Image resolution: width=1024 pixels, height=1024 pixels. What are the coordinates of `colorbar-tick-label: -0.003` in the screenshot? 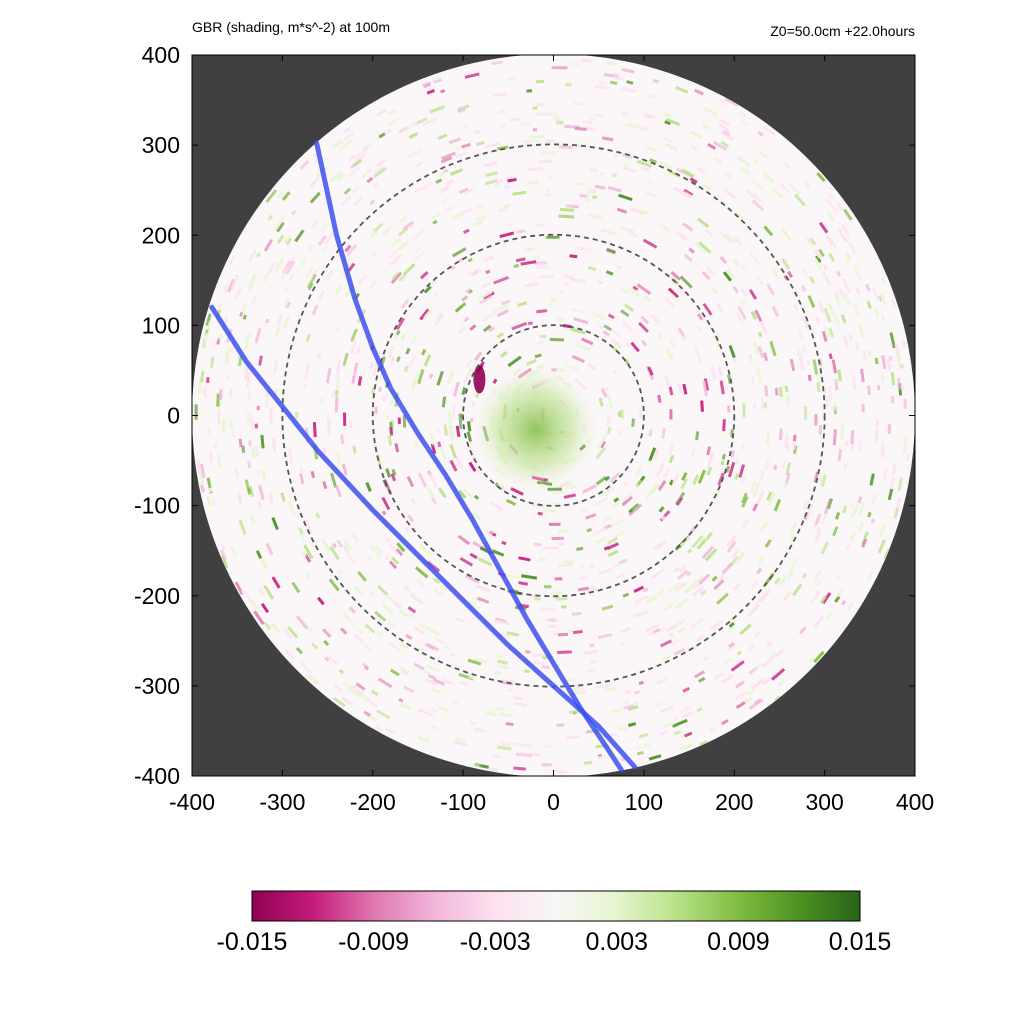 It's located at (495, 942).